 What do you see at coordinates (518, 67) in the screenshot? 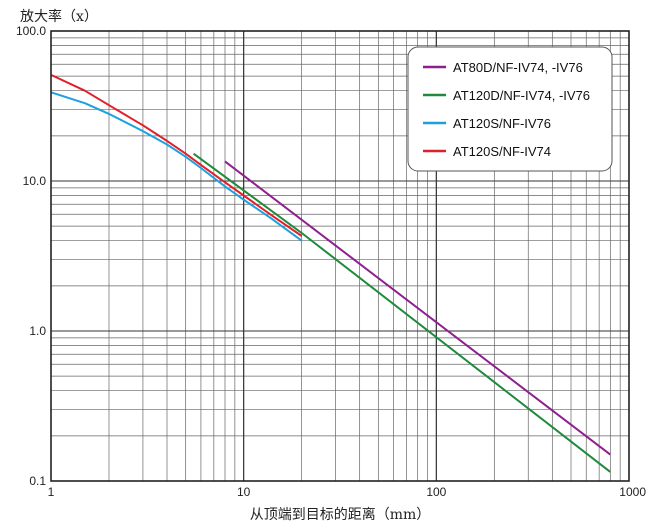
I see `legend-label: AT80D/NF-IV74, -IV76` at bounding box center [518, 67].